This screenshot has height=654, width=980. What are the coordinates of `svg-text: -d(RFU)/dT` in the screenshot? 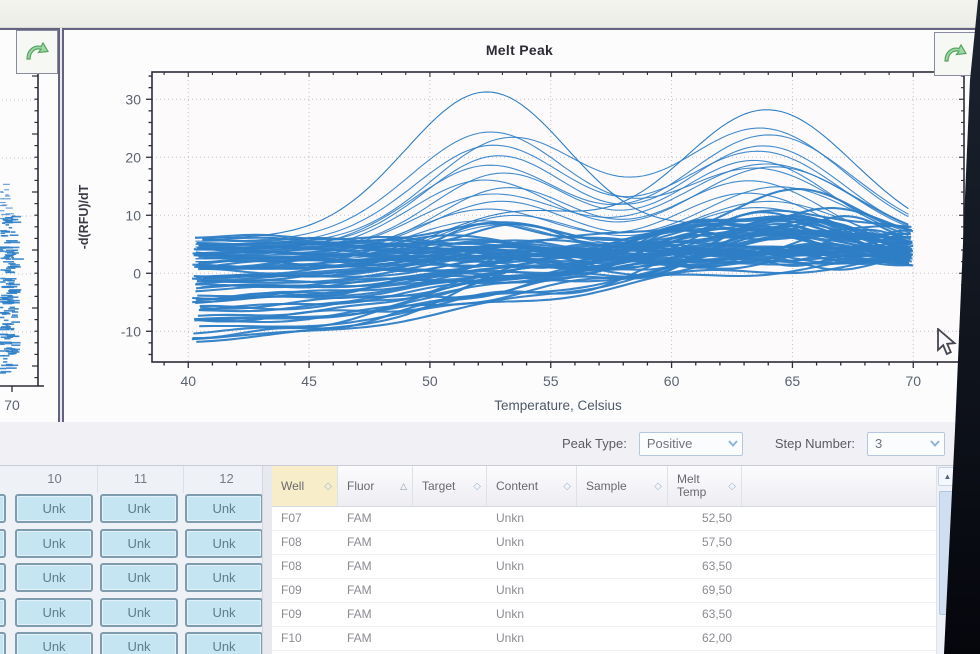 It's located at (84, 216).